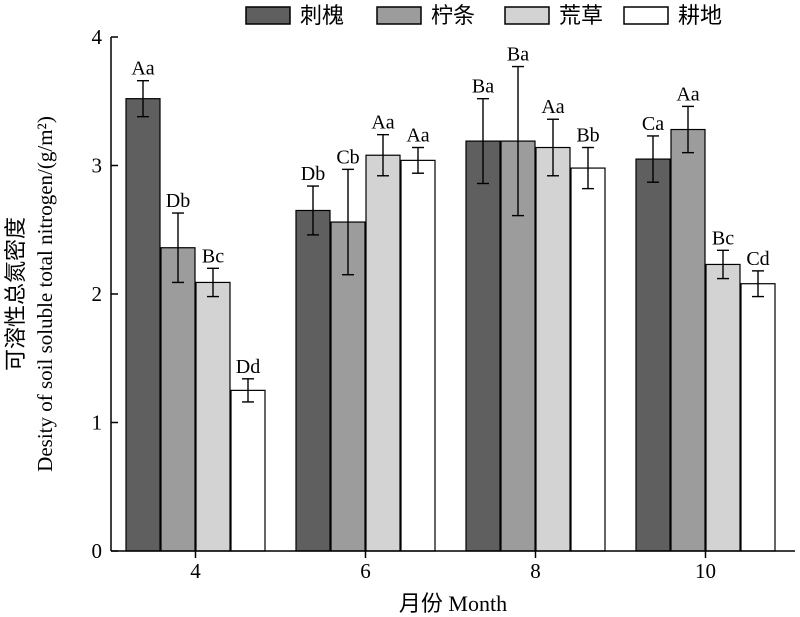 Image resolution: width=800 pixels, height=617 pixels. What do you see at coordinates (417, 136) in the screenshot?
I see `data-label-3-1: Aa` at bounding box center [417, 136].